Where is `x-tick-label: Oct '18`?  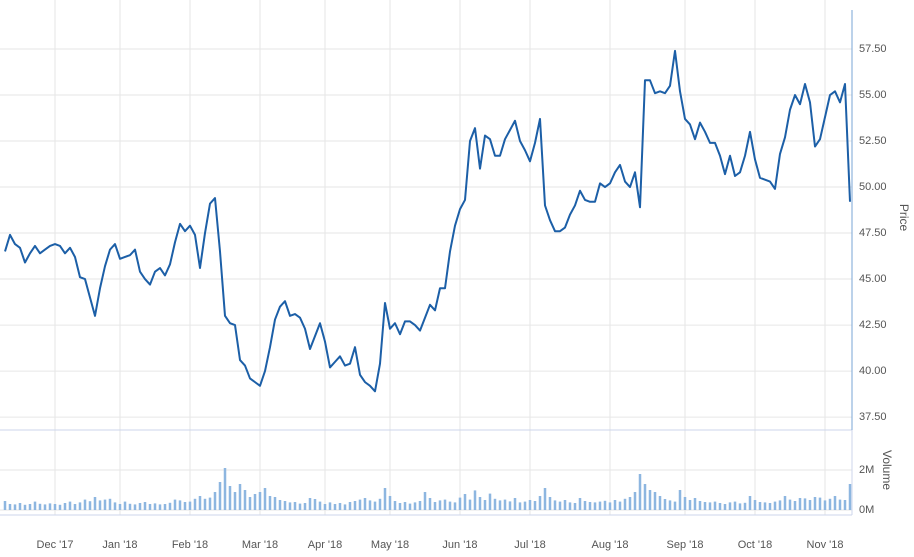 x-tick-label: Oct '18 is located at coordinates (755, 545).